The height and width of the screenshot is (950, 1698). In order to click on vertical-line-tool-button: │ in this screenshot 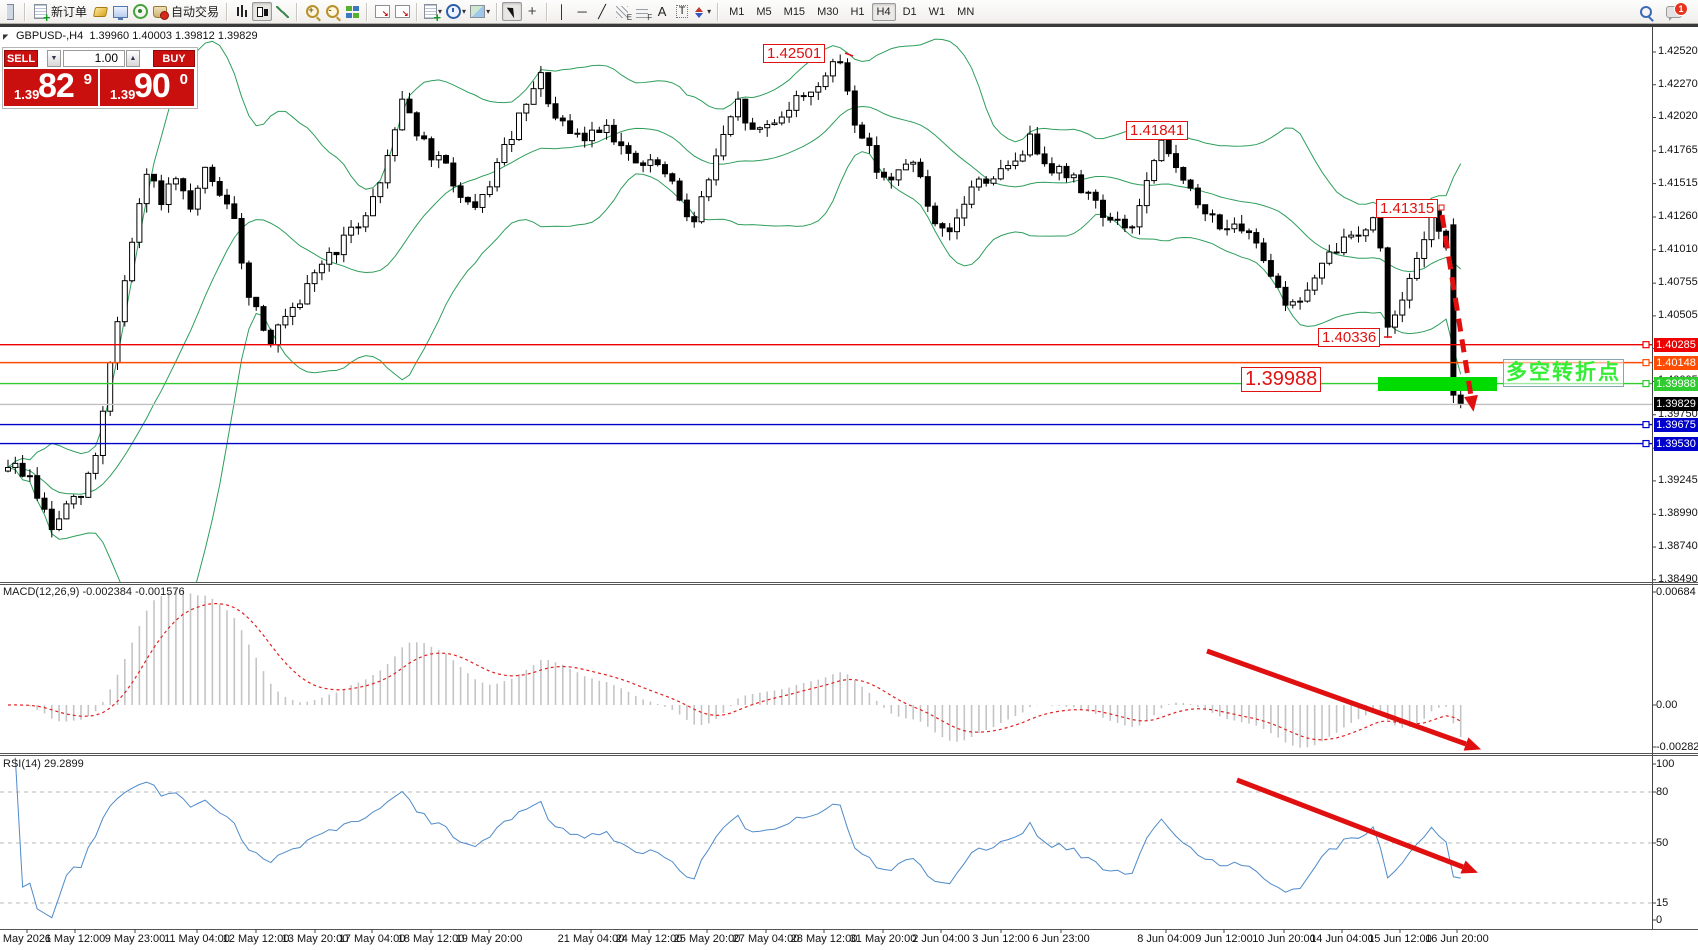, I will do `click(562, 11)`.